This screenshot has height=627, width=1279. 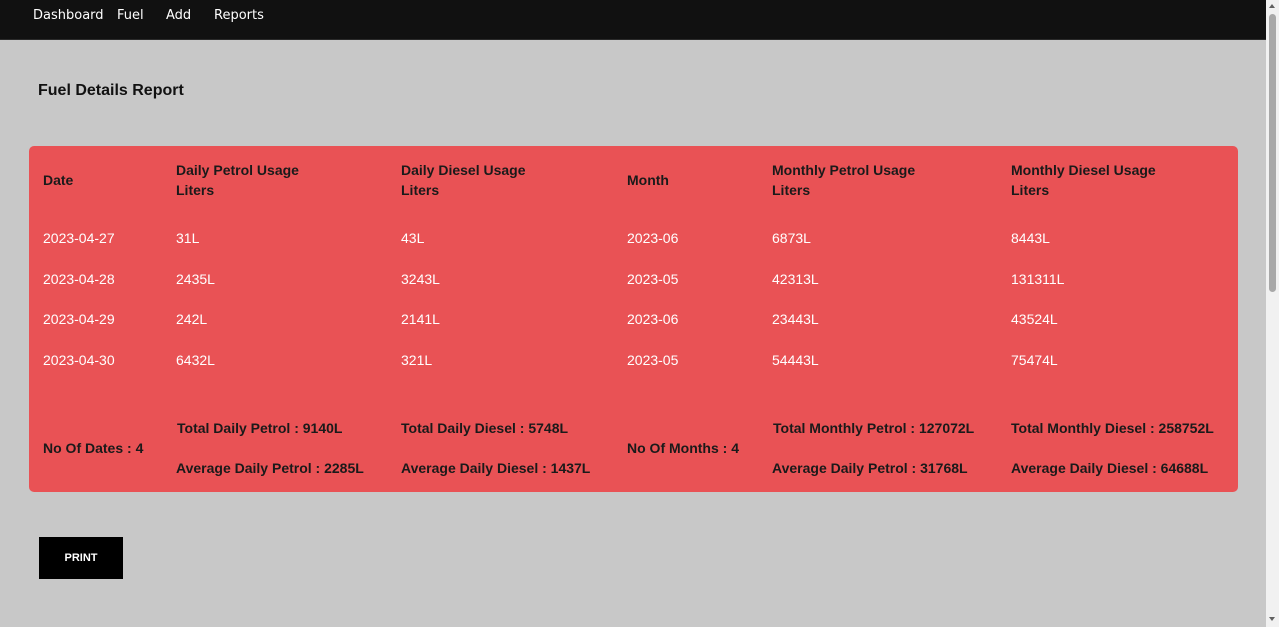 What do you see at coordinates (1272, 313) in the screenshot?
I see `vertical-scrollbar` at bounding box center [1272, 313].